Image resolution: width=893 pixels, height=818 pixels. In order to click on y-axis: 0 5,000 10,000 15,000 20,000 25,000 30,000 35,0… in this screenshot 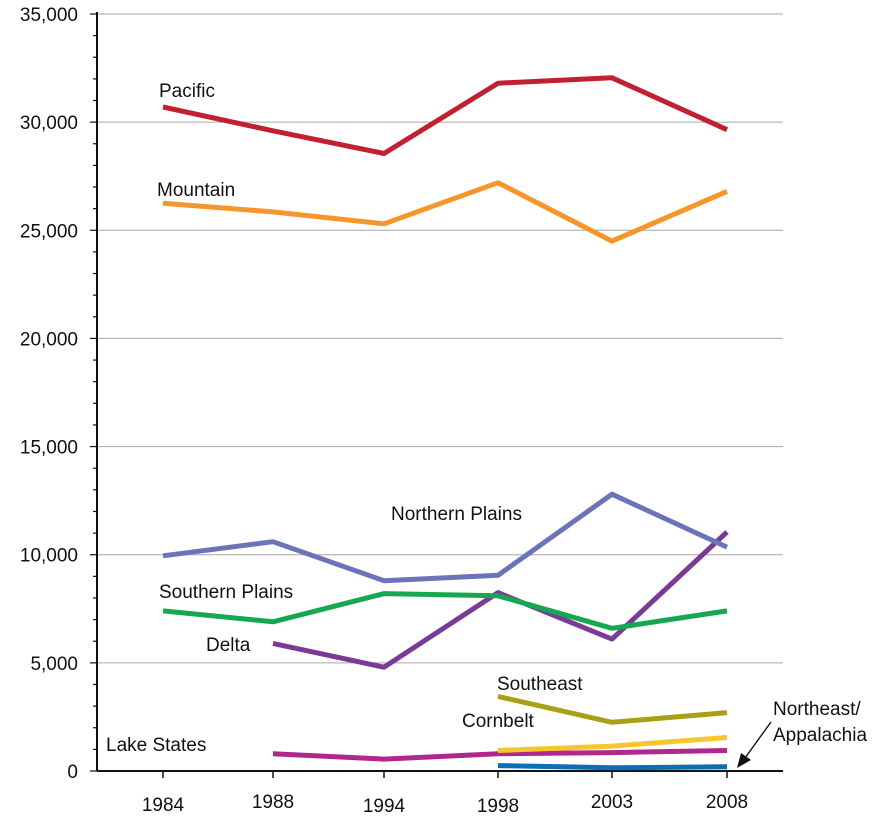, I will do `click(59, 394)`.